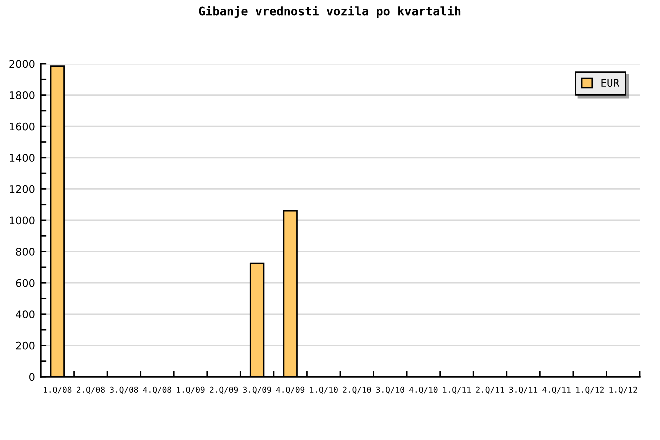 The image size is (660, 440). Describe the element at coordinates (611, 83) in the screenshot. I see `legend-label: EUR` at that location.